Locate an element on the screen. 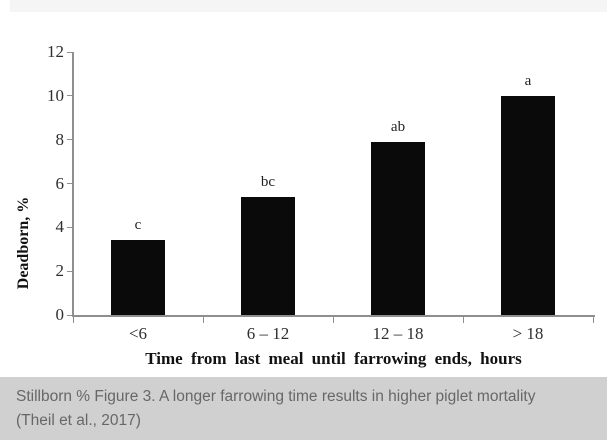 The image size is (607, 443). bar-significance-letter: c is located at coordinates (138, 225).